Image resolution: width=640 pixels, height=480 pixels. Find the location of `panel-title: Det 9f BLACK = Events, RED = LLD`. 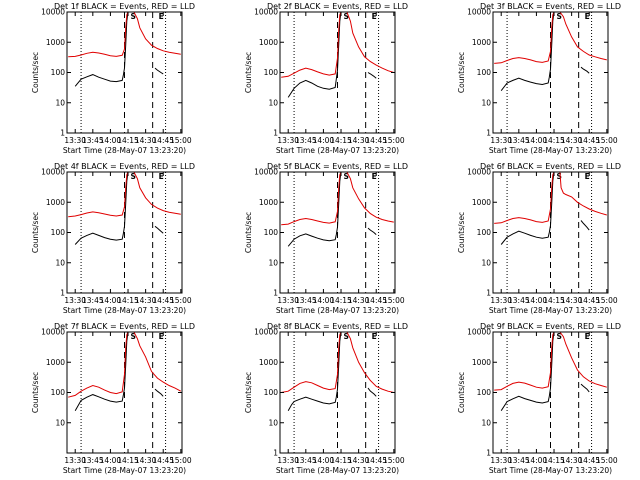

panel-title: Det 9f BLACK = Events, RED = LLD is located at coordinates (550, 326).